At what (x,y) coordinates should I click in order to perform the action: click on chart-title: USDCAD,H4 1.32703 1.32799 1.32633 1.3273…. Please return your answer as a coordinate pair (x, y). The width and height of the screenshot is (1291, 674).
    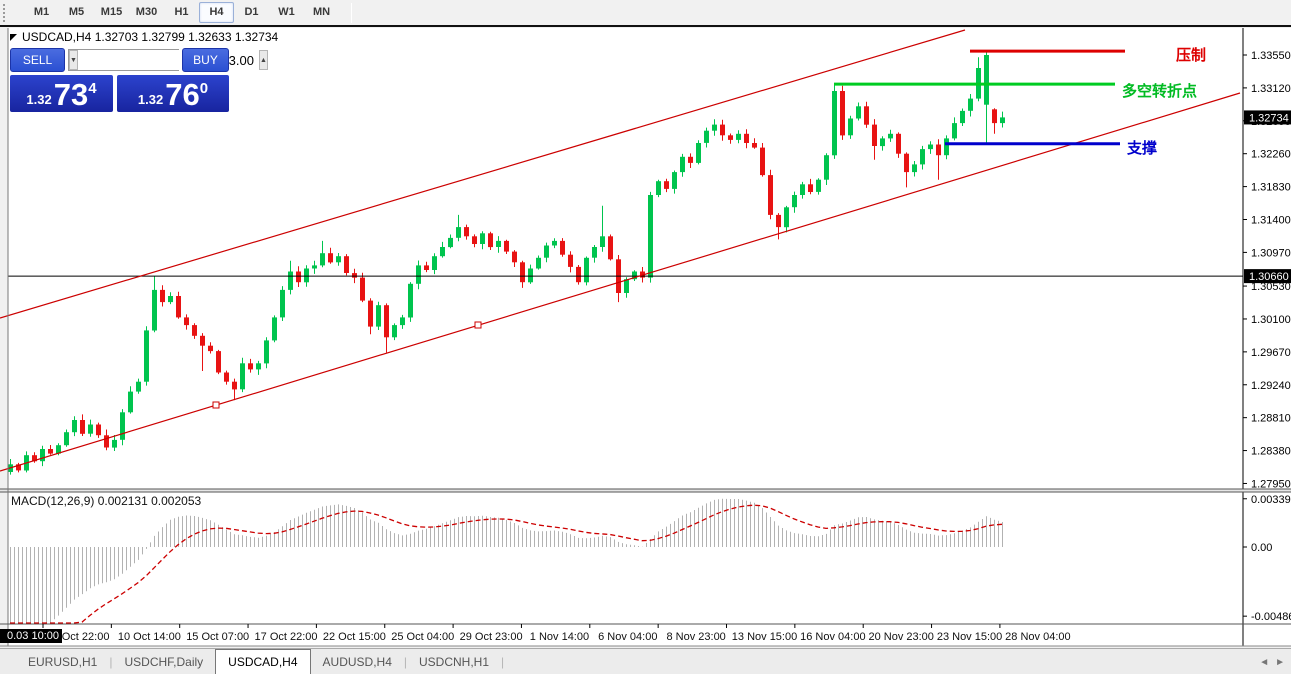
    Looking at the image, I should click on (144, 37).